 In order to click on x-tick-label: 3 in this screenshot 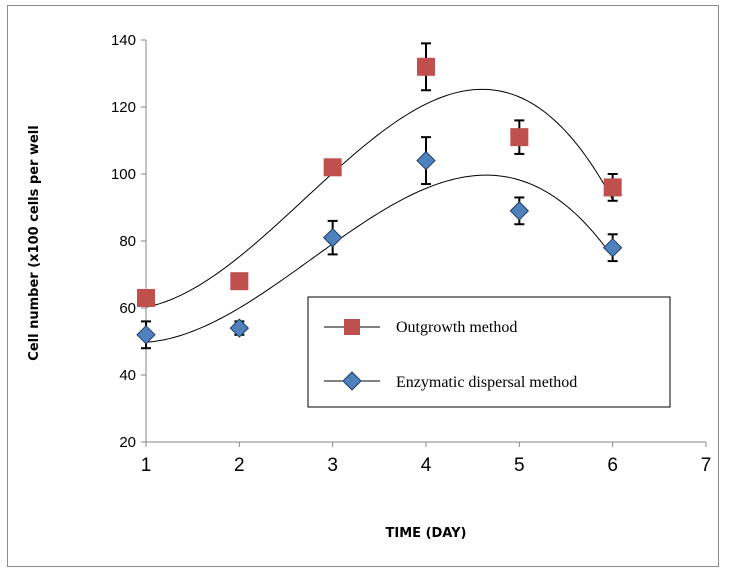, I will do `click(332, 465)`.